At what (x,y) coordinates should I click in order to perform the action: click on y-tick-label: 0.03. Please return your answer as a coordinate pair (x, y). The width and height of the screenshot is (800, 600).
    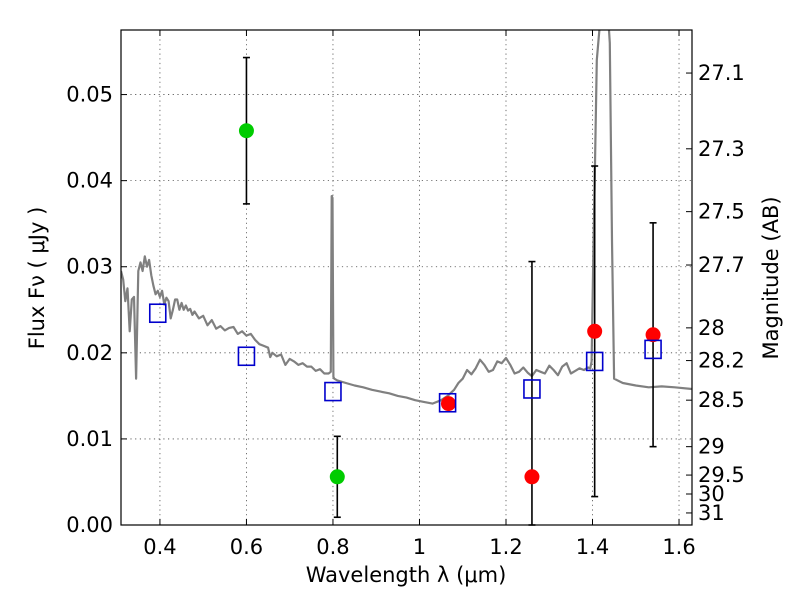
    Looking at the image, I should click on (89, 267).